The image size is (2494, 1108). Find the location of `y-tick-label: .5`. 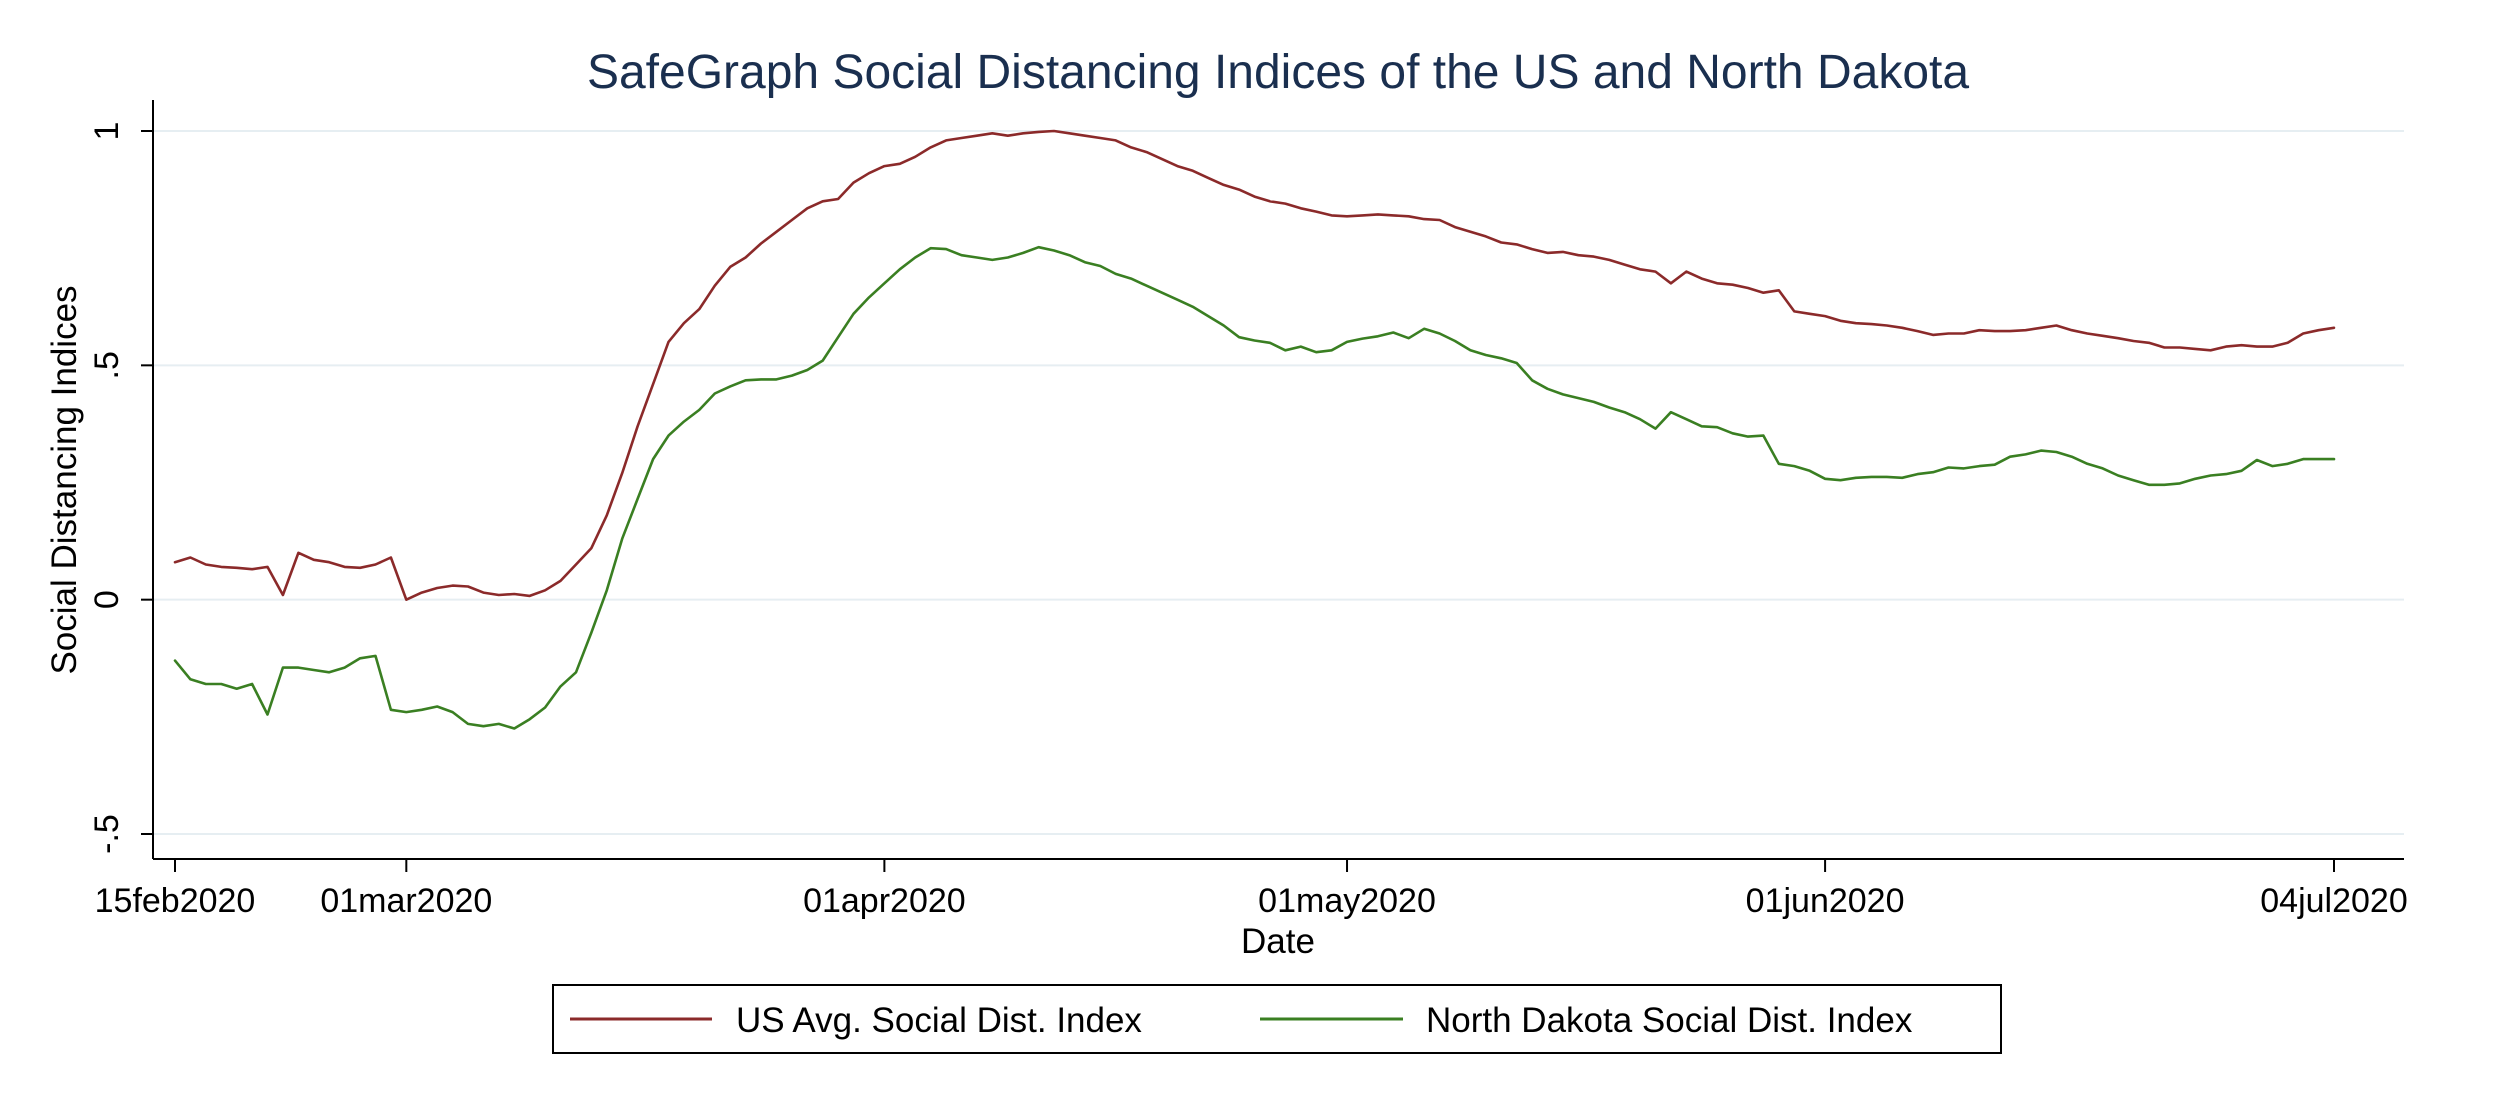

y-tick-label: .5 is located at coordinates (107, 365).